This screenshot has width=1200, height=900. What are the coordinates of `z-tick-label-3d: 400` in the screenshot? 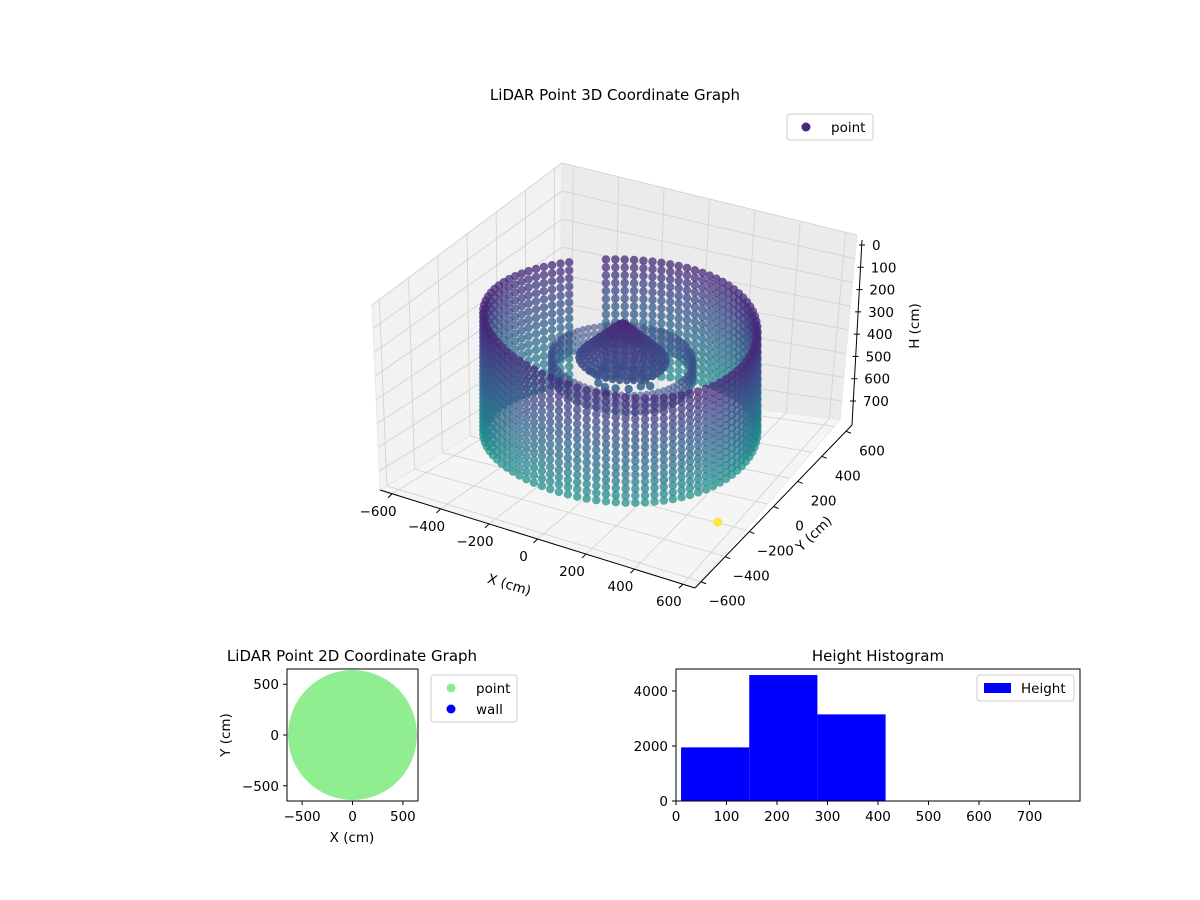 It's located at (880, 335).